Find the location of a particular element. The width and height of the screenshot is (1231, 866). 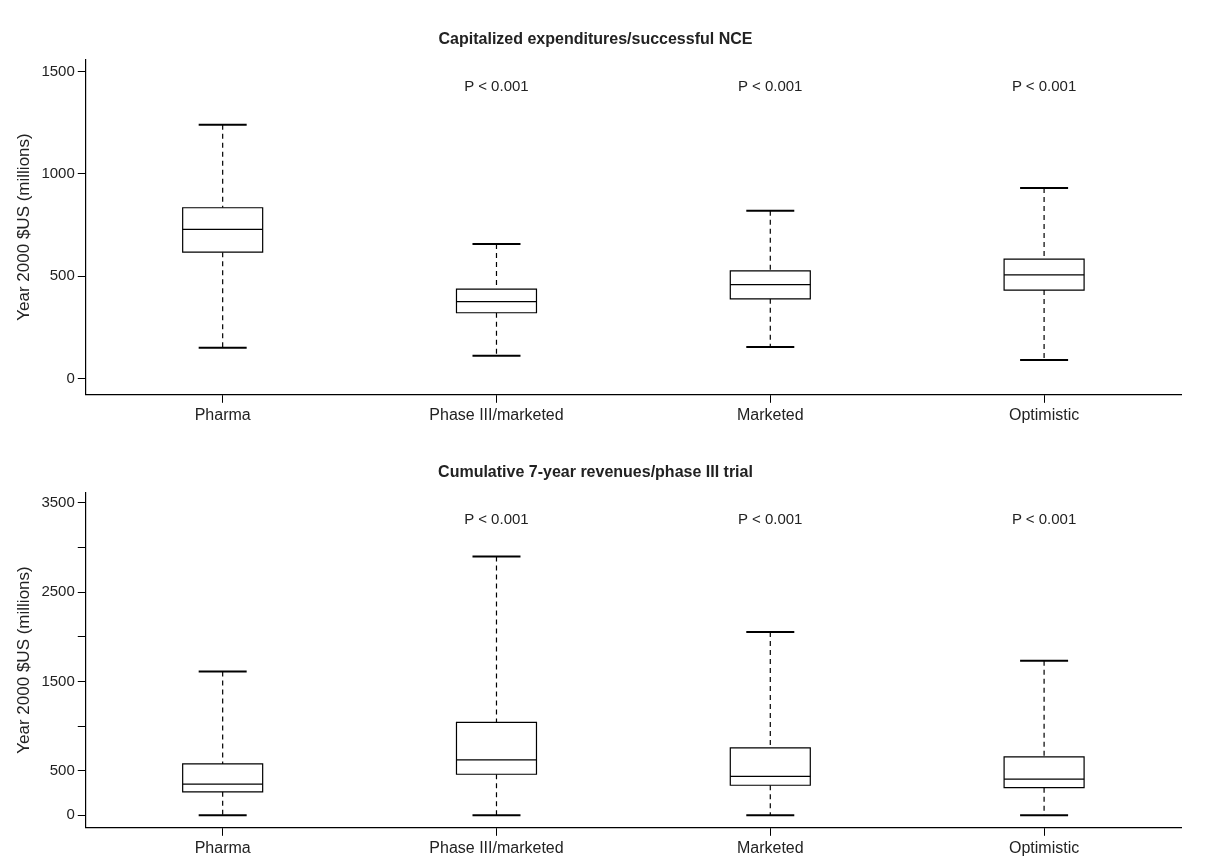

y-tick-label: 3500 is located at coordinates (58, 502).